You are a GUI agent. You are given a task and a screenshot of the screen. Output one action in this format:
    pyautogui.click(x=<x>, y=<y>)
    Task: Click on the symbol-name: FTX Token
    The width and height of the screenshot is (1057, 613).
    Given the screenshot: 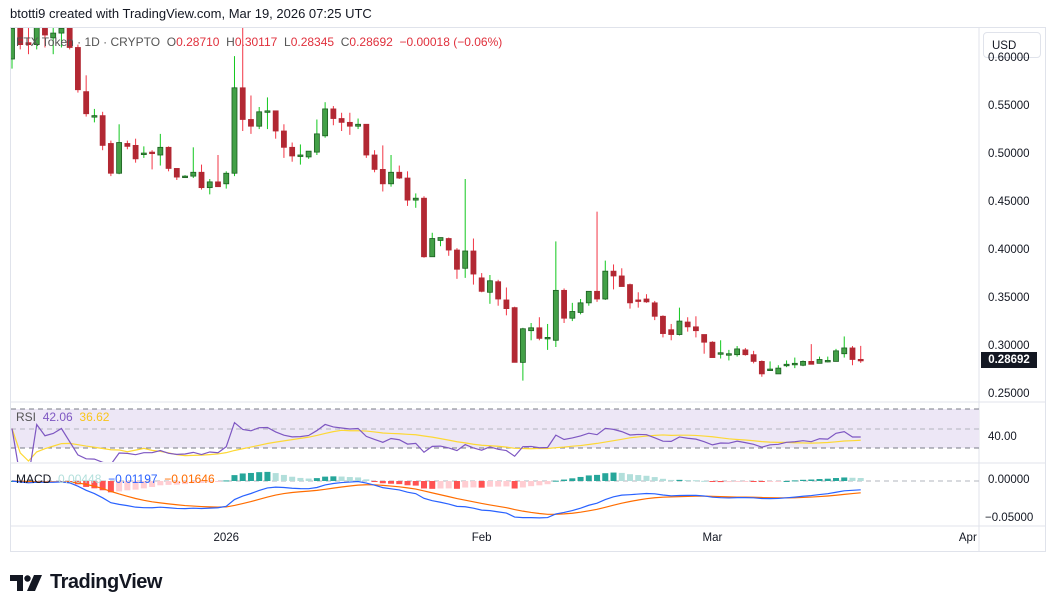 What is the action you would take?
    pyautogui.click(x=45, y=42)
    